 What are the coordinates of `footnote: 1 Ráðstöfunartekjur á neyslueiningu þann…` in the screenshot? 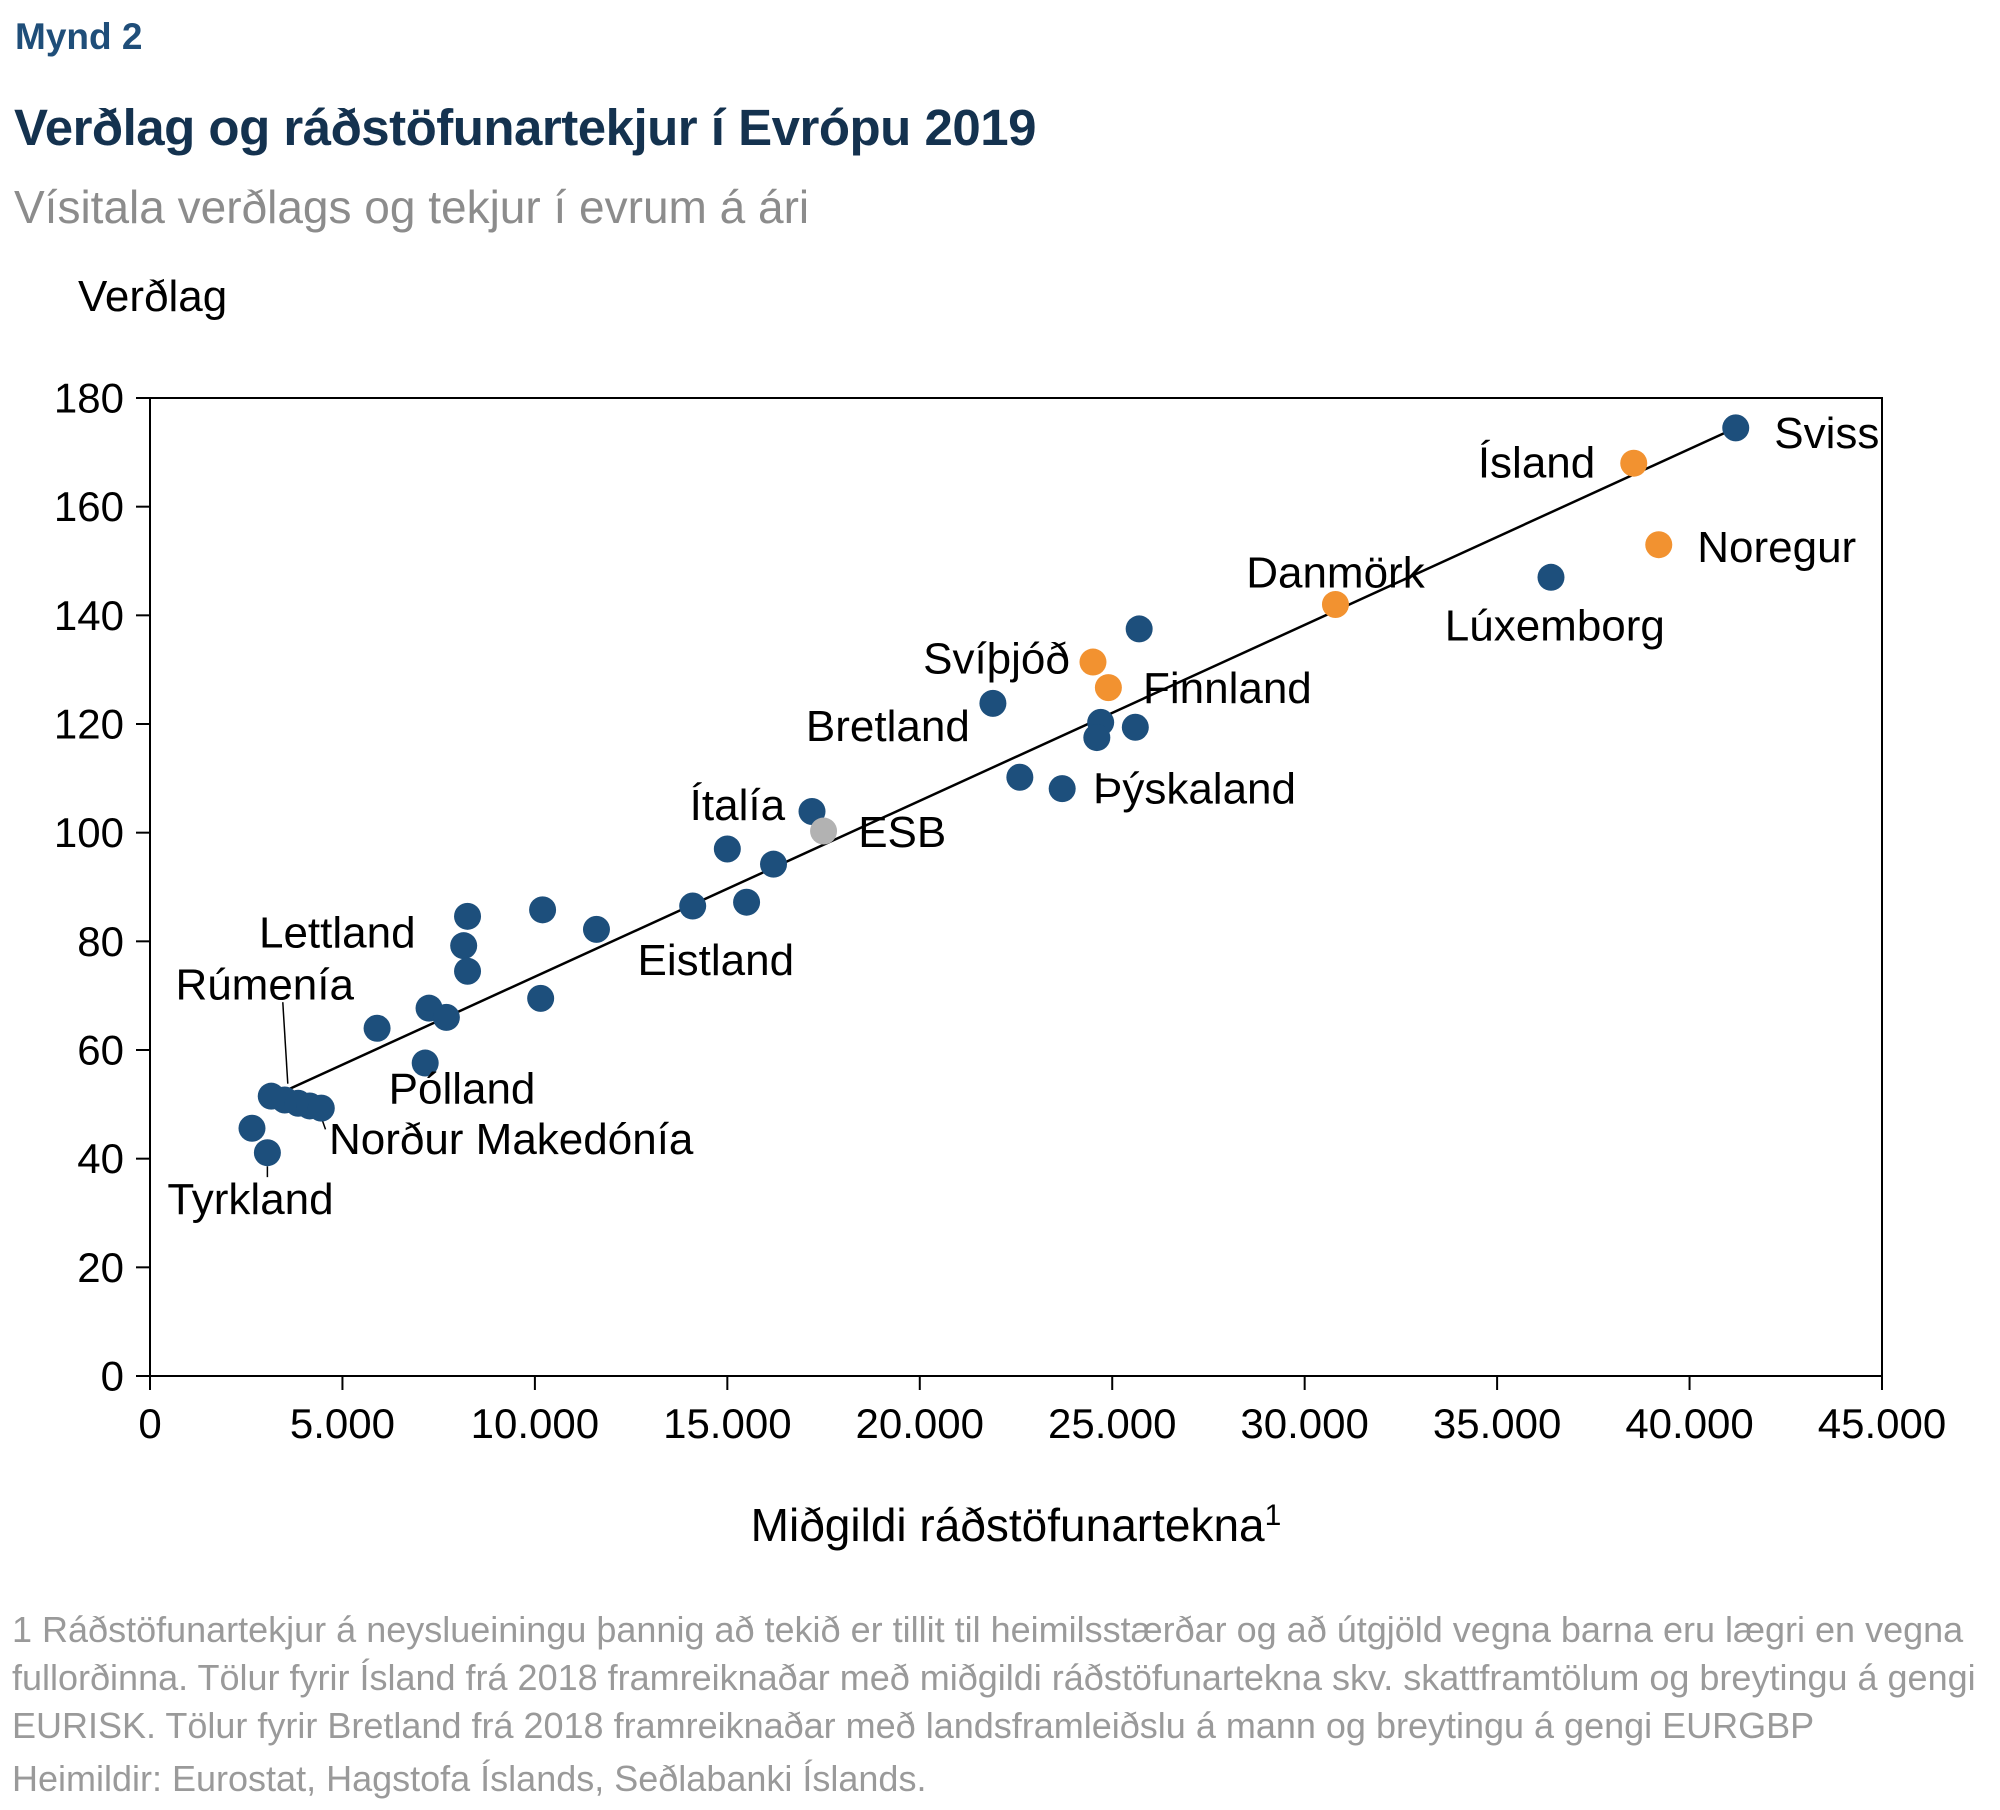 It's located at (994, 1677).